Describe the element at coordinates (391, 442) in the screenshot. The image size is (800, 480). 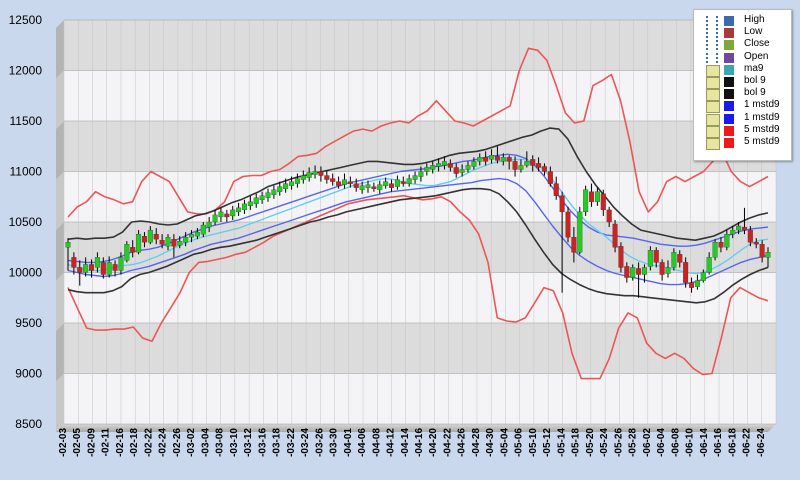
I see `x-tick-label: -04-12` at that location.